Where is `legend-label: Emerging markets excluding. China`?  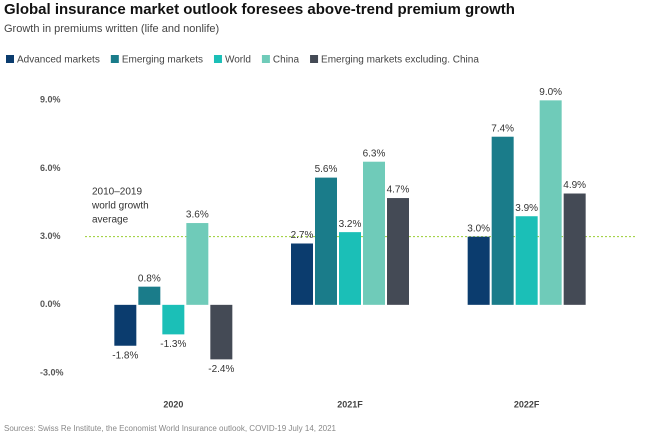 legend-label: Emerging markets excluding. China is located at coordinates (400, 60).